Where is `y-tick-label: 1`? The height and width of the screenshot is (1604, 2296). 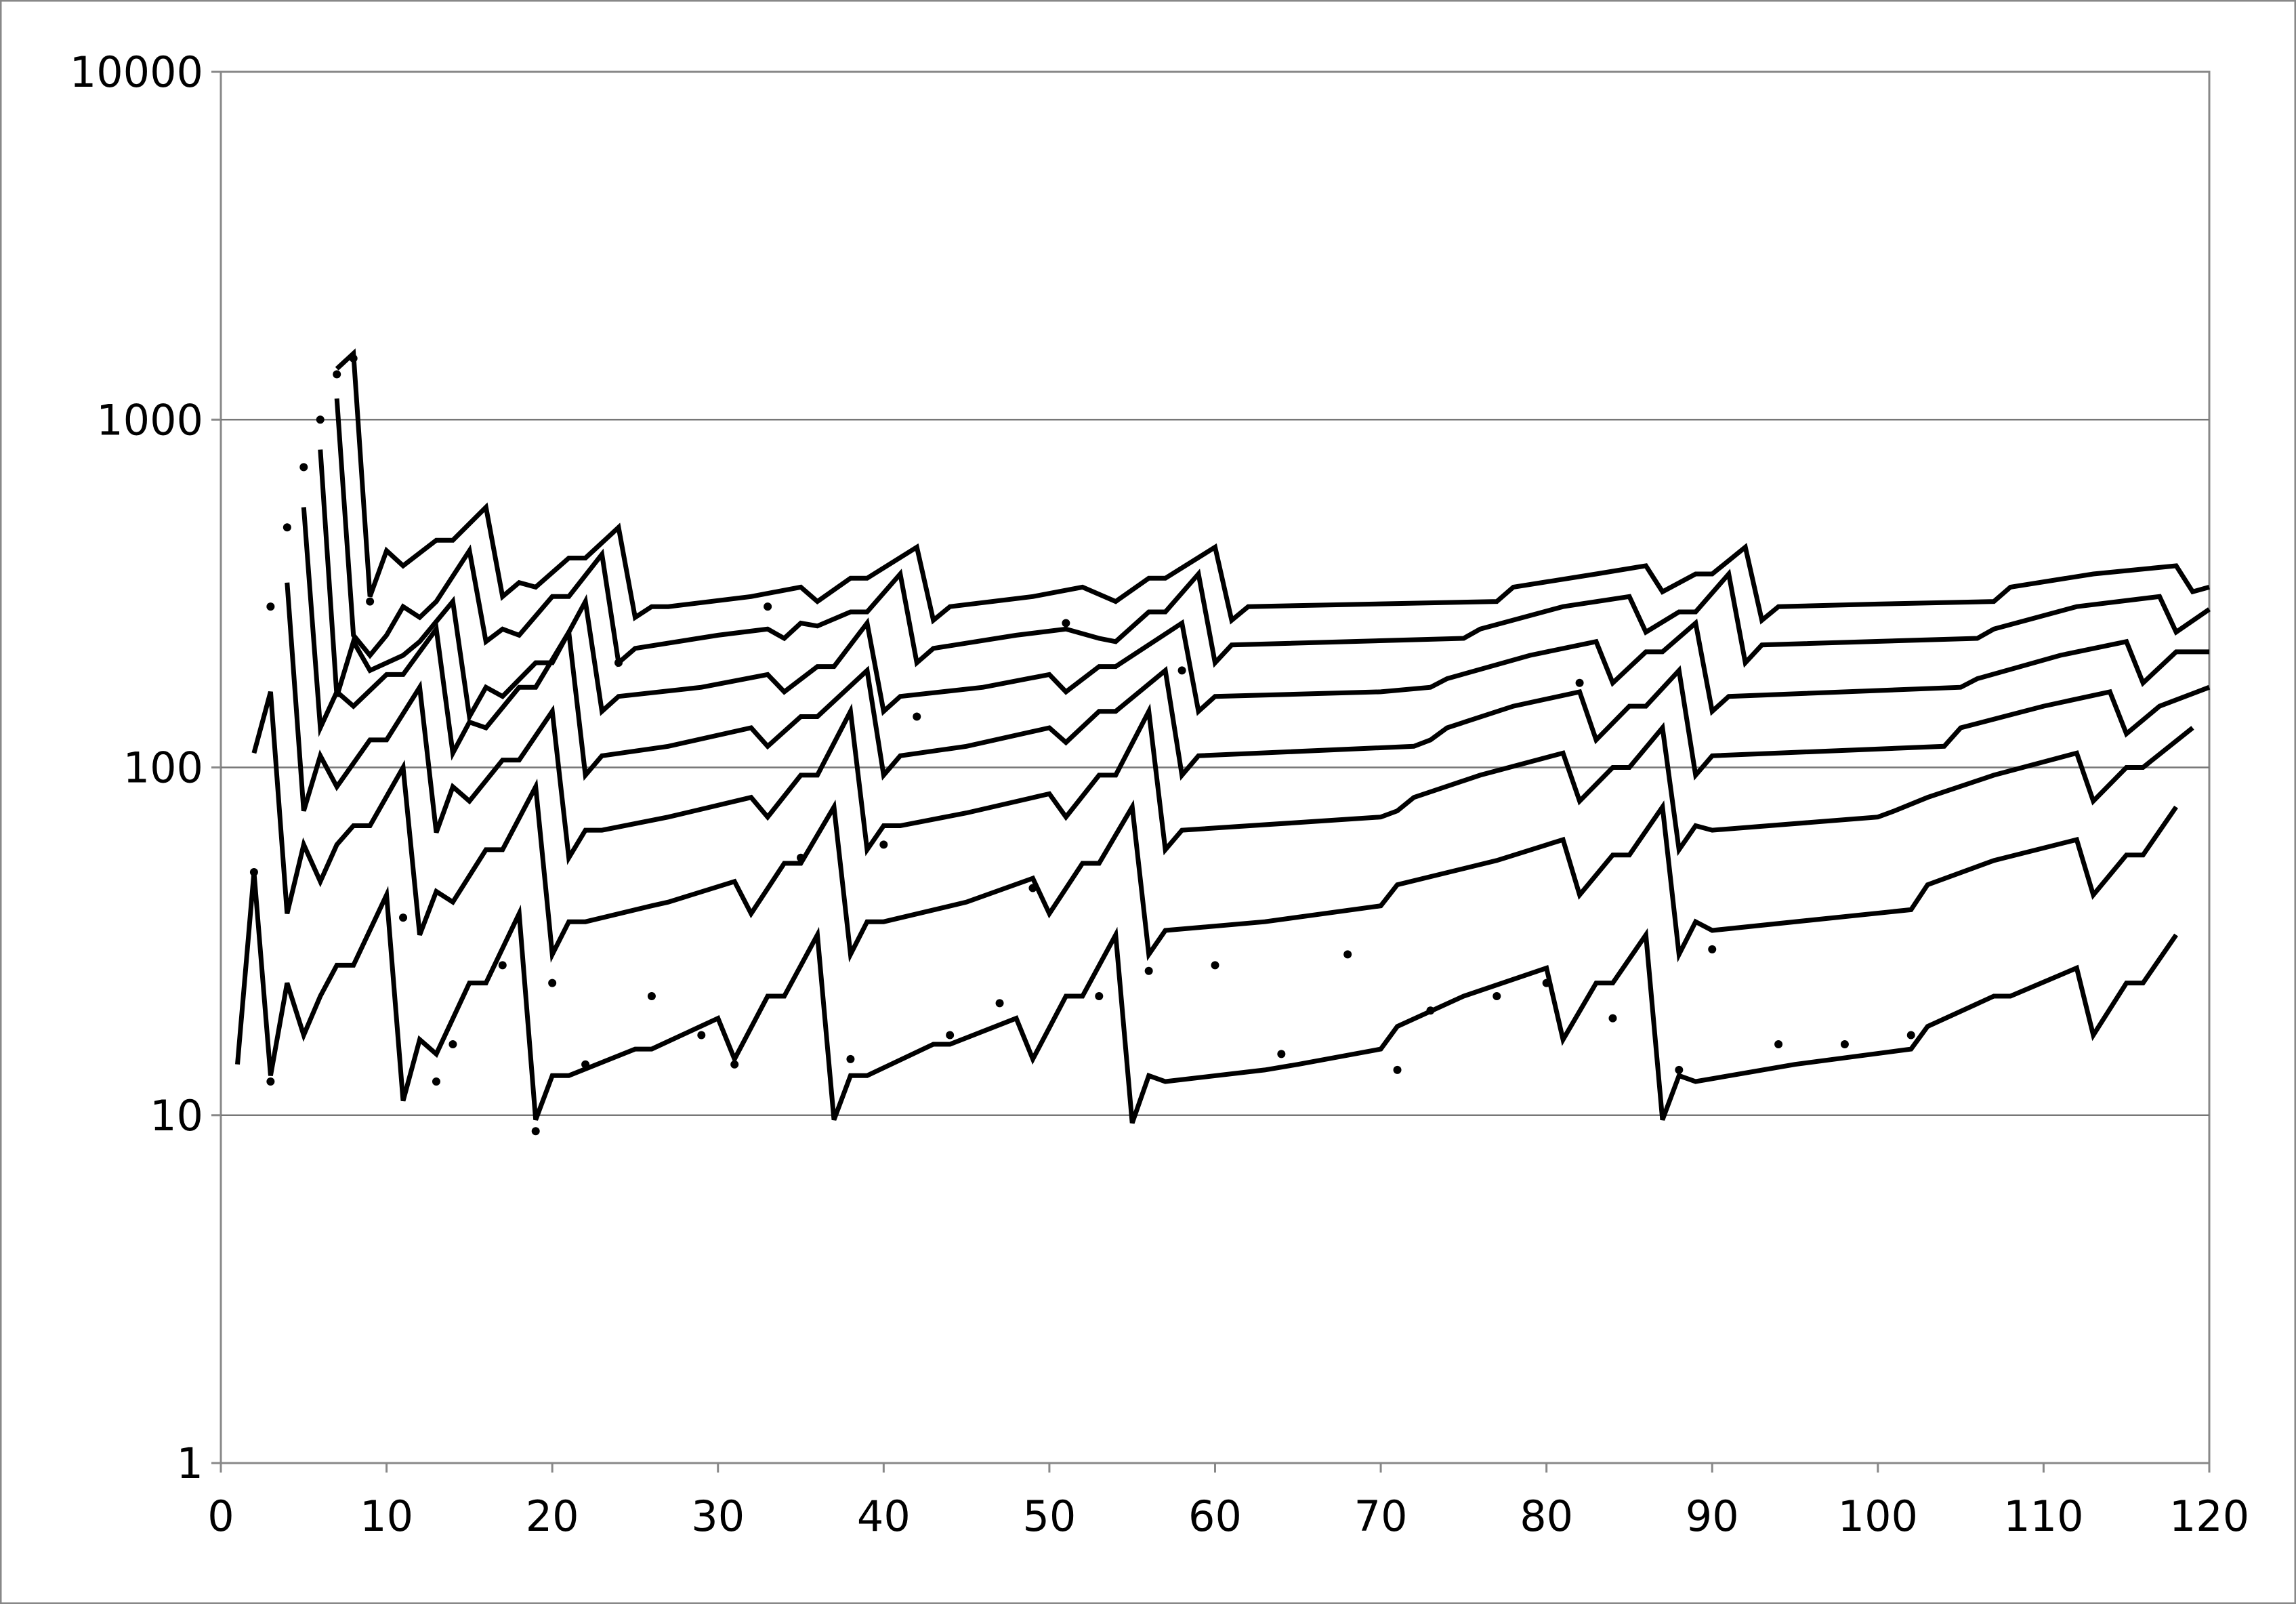
y-tick-label: 1 is located at coordinates (190, 1463).